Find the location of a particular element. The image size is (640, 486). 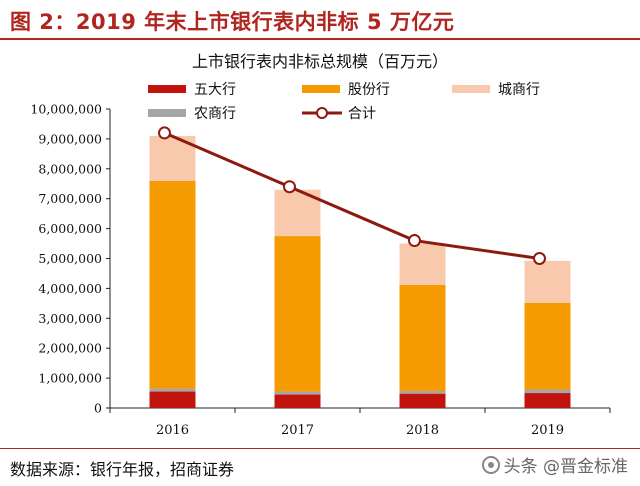

y-tick-label: 10,000,000 is located at coordinates (66, 109).